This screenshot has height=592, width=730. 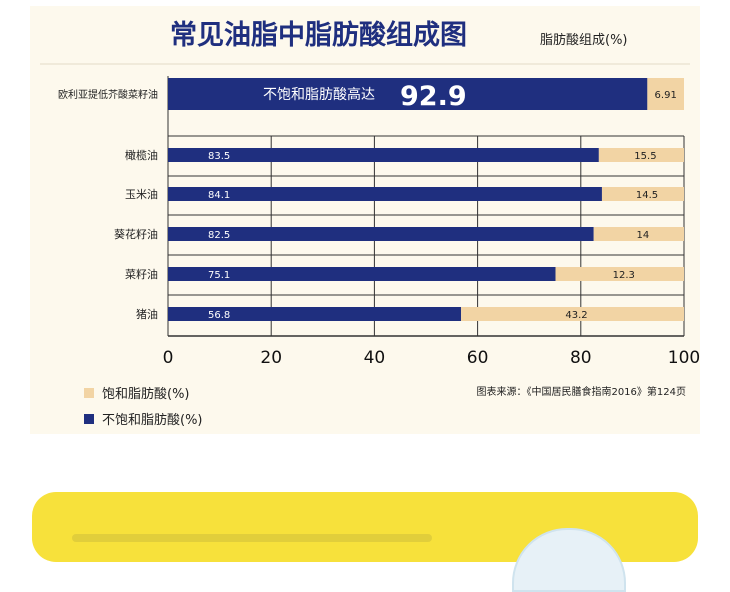 I want to click on data-label-saturated: 15.5, so click(x=645, y=156).